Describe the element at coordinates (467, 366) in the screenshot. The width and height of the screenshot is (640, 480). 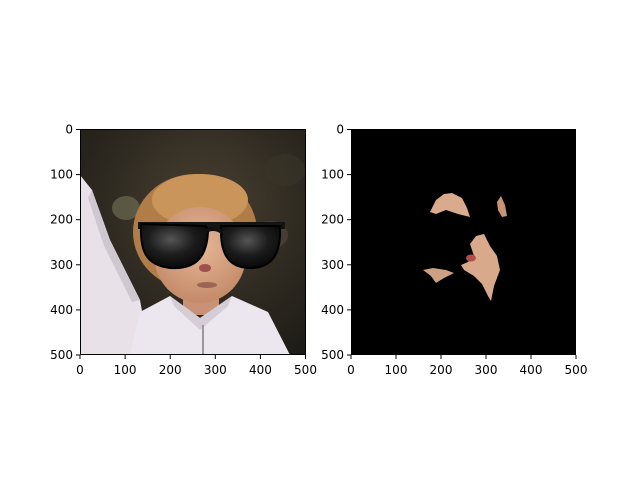
I see `right-x-axis: 0 100 200 300 400 500` at that location.